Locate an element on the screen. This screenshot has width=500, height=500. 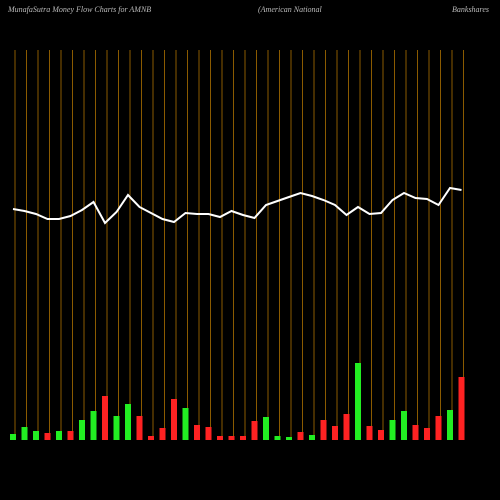
chart-subtitle: Bankshares is located at coordinates (470, 9).